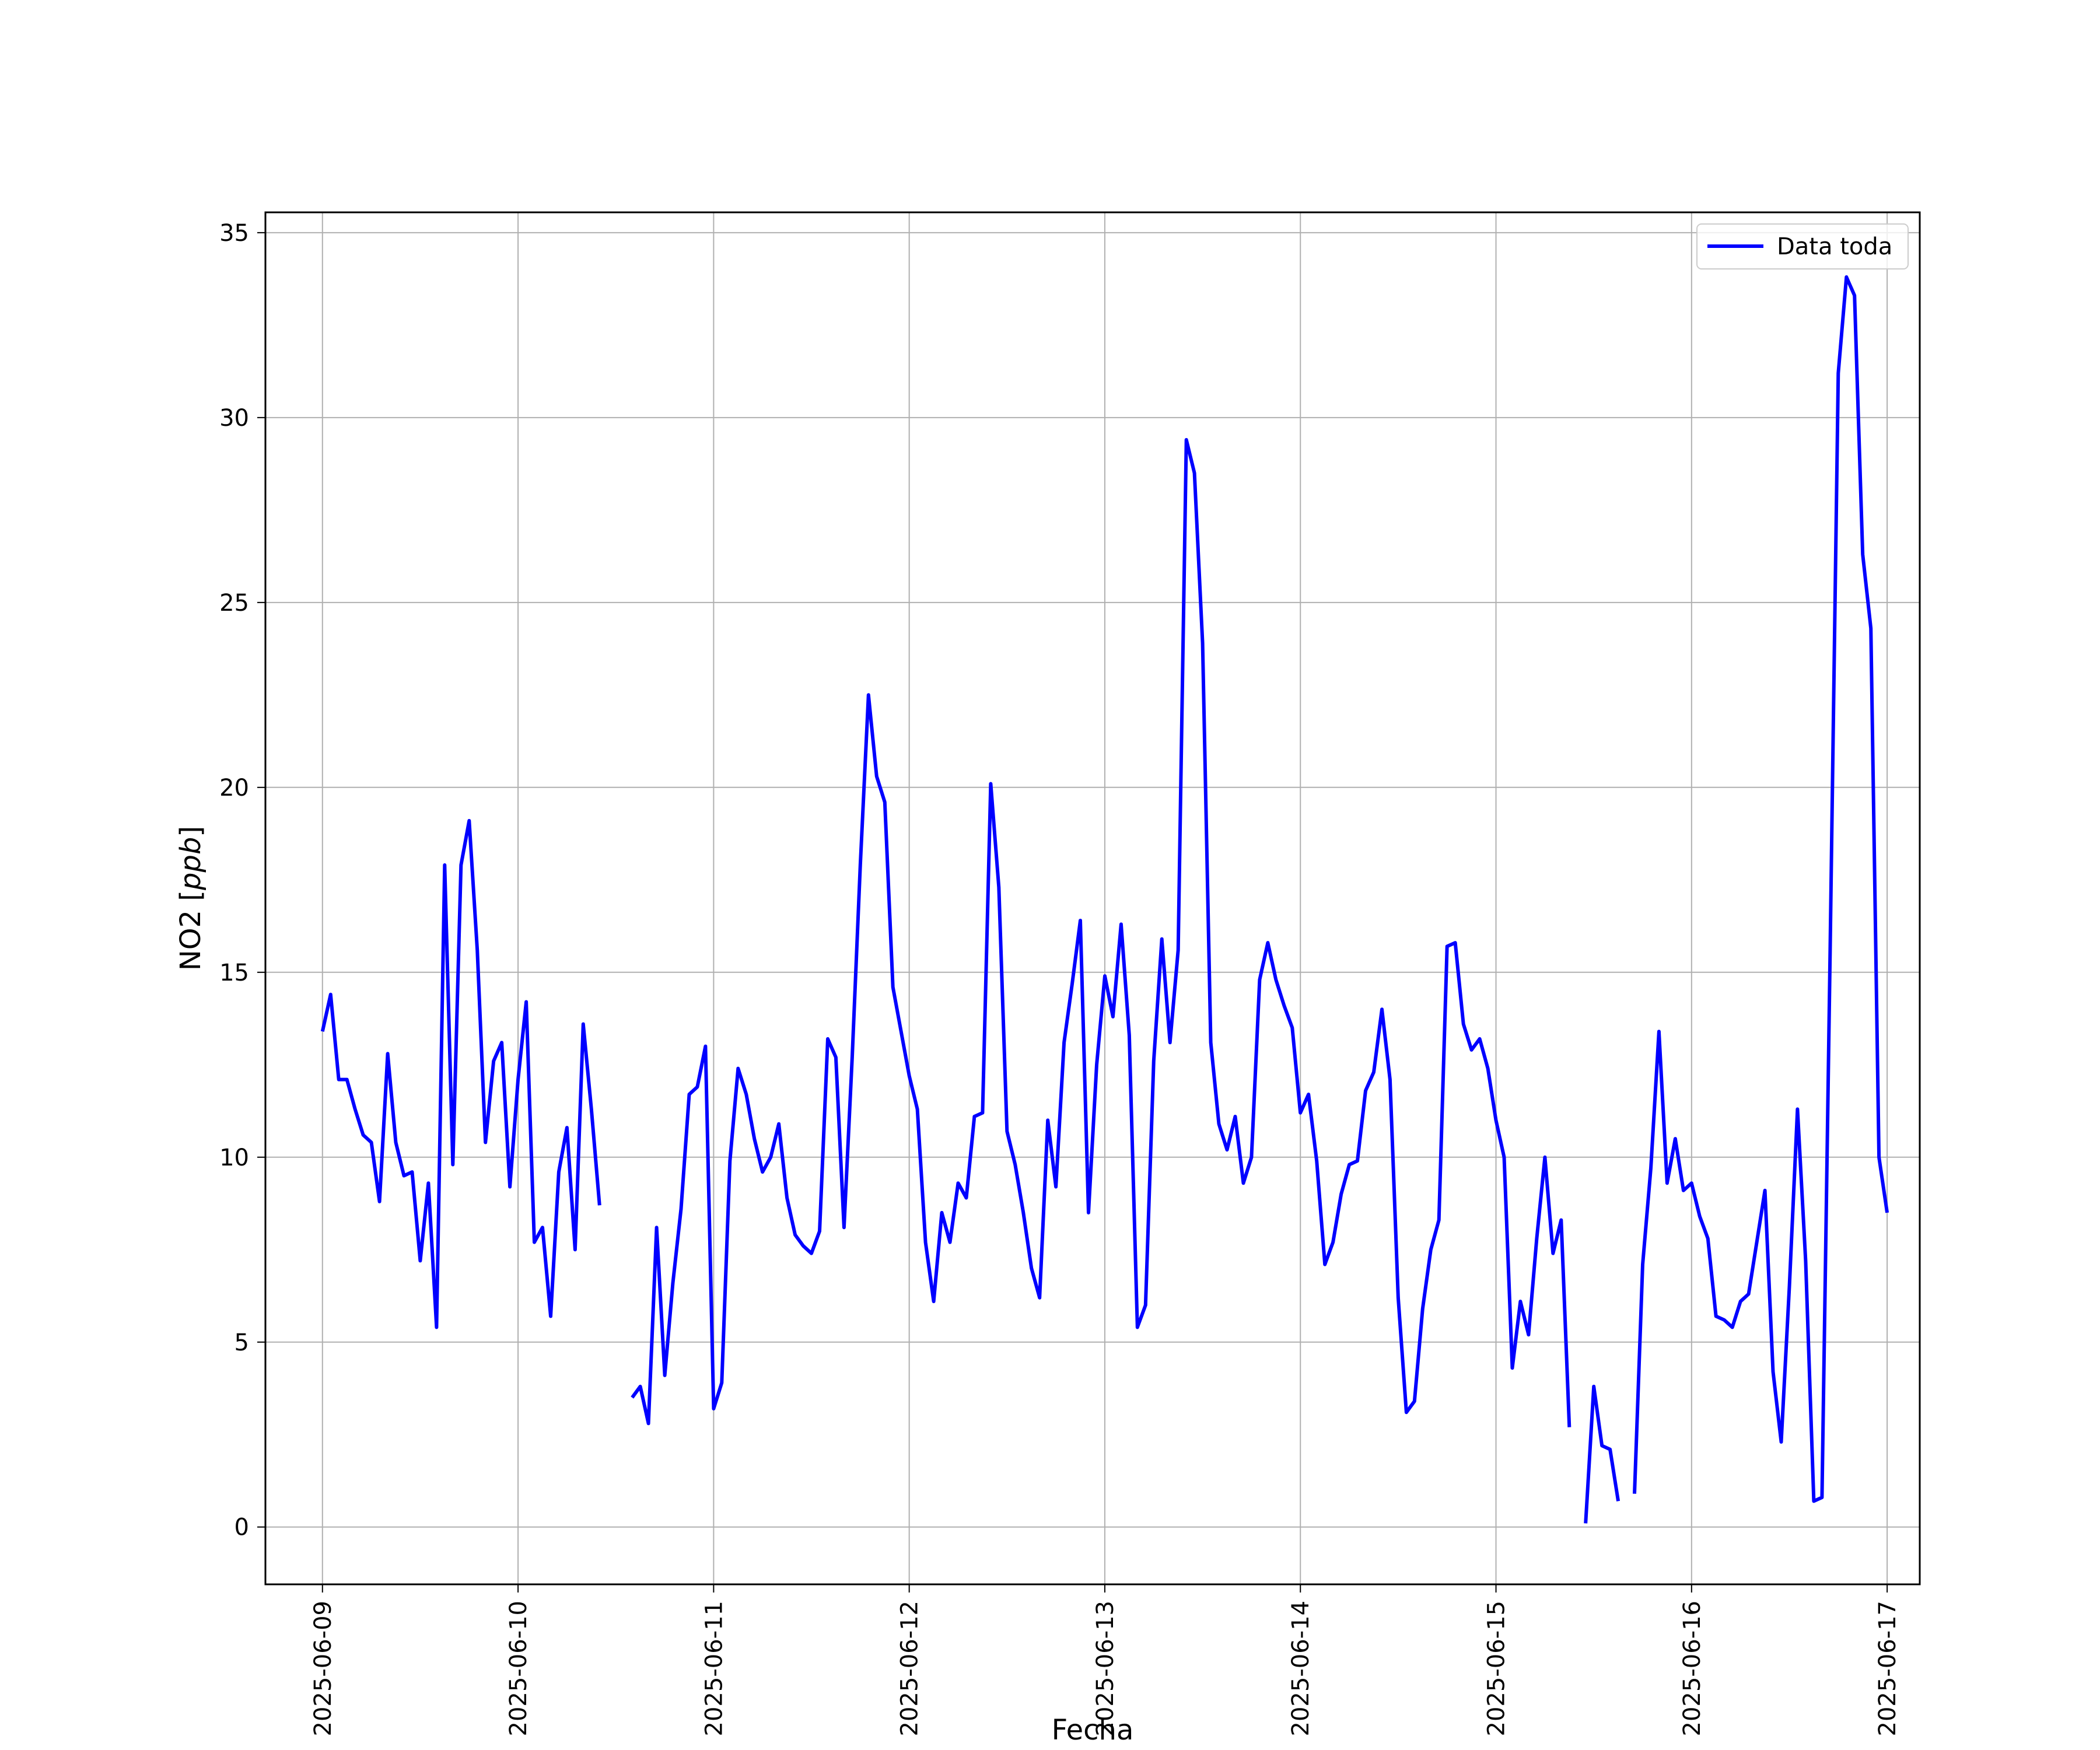 This screenshot has width=2100, height=1750. What do you see at coordinates (1834, 246) in the screenshot?
I see `legend-entry-label: Data toda` at bounding box center [1834, 246].